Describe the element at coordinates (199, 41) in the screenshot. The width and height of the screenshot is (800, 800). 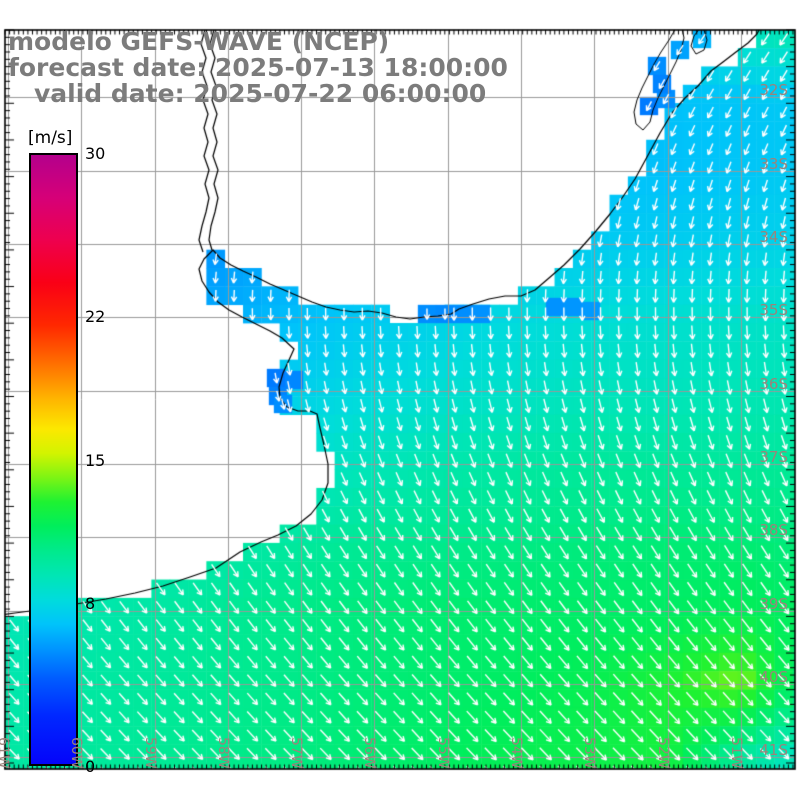
I see `model-title: modelo GEFS-WAVE (NCEP)` at that location.